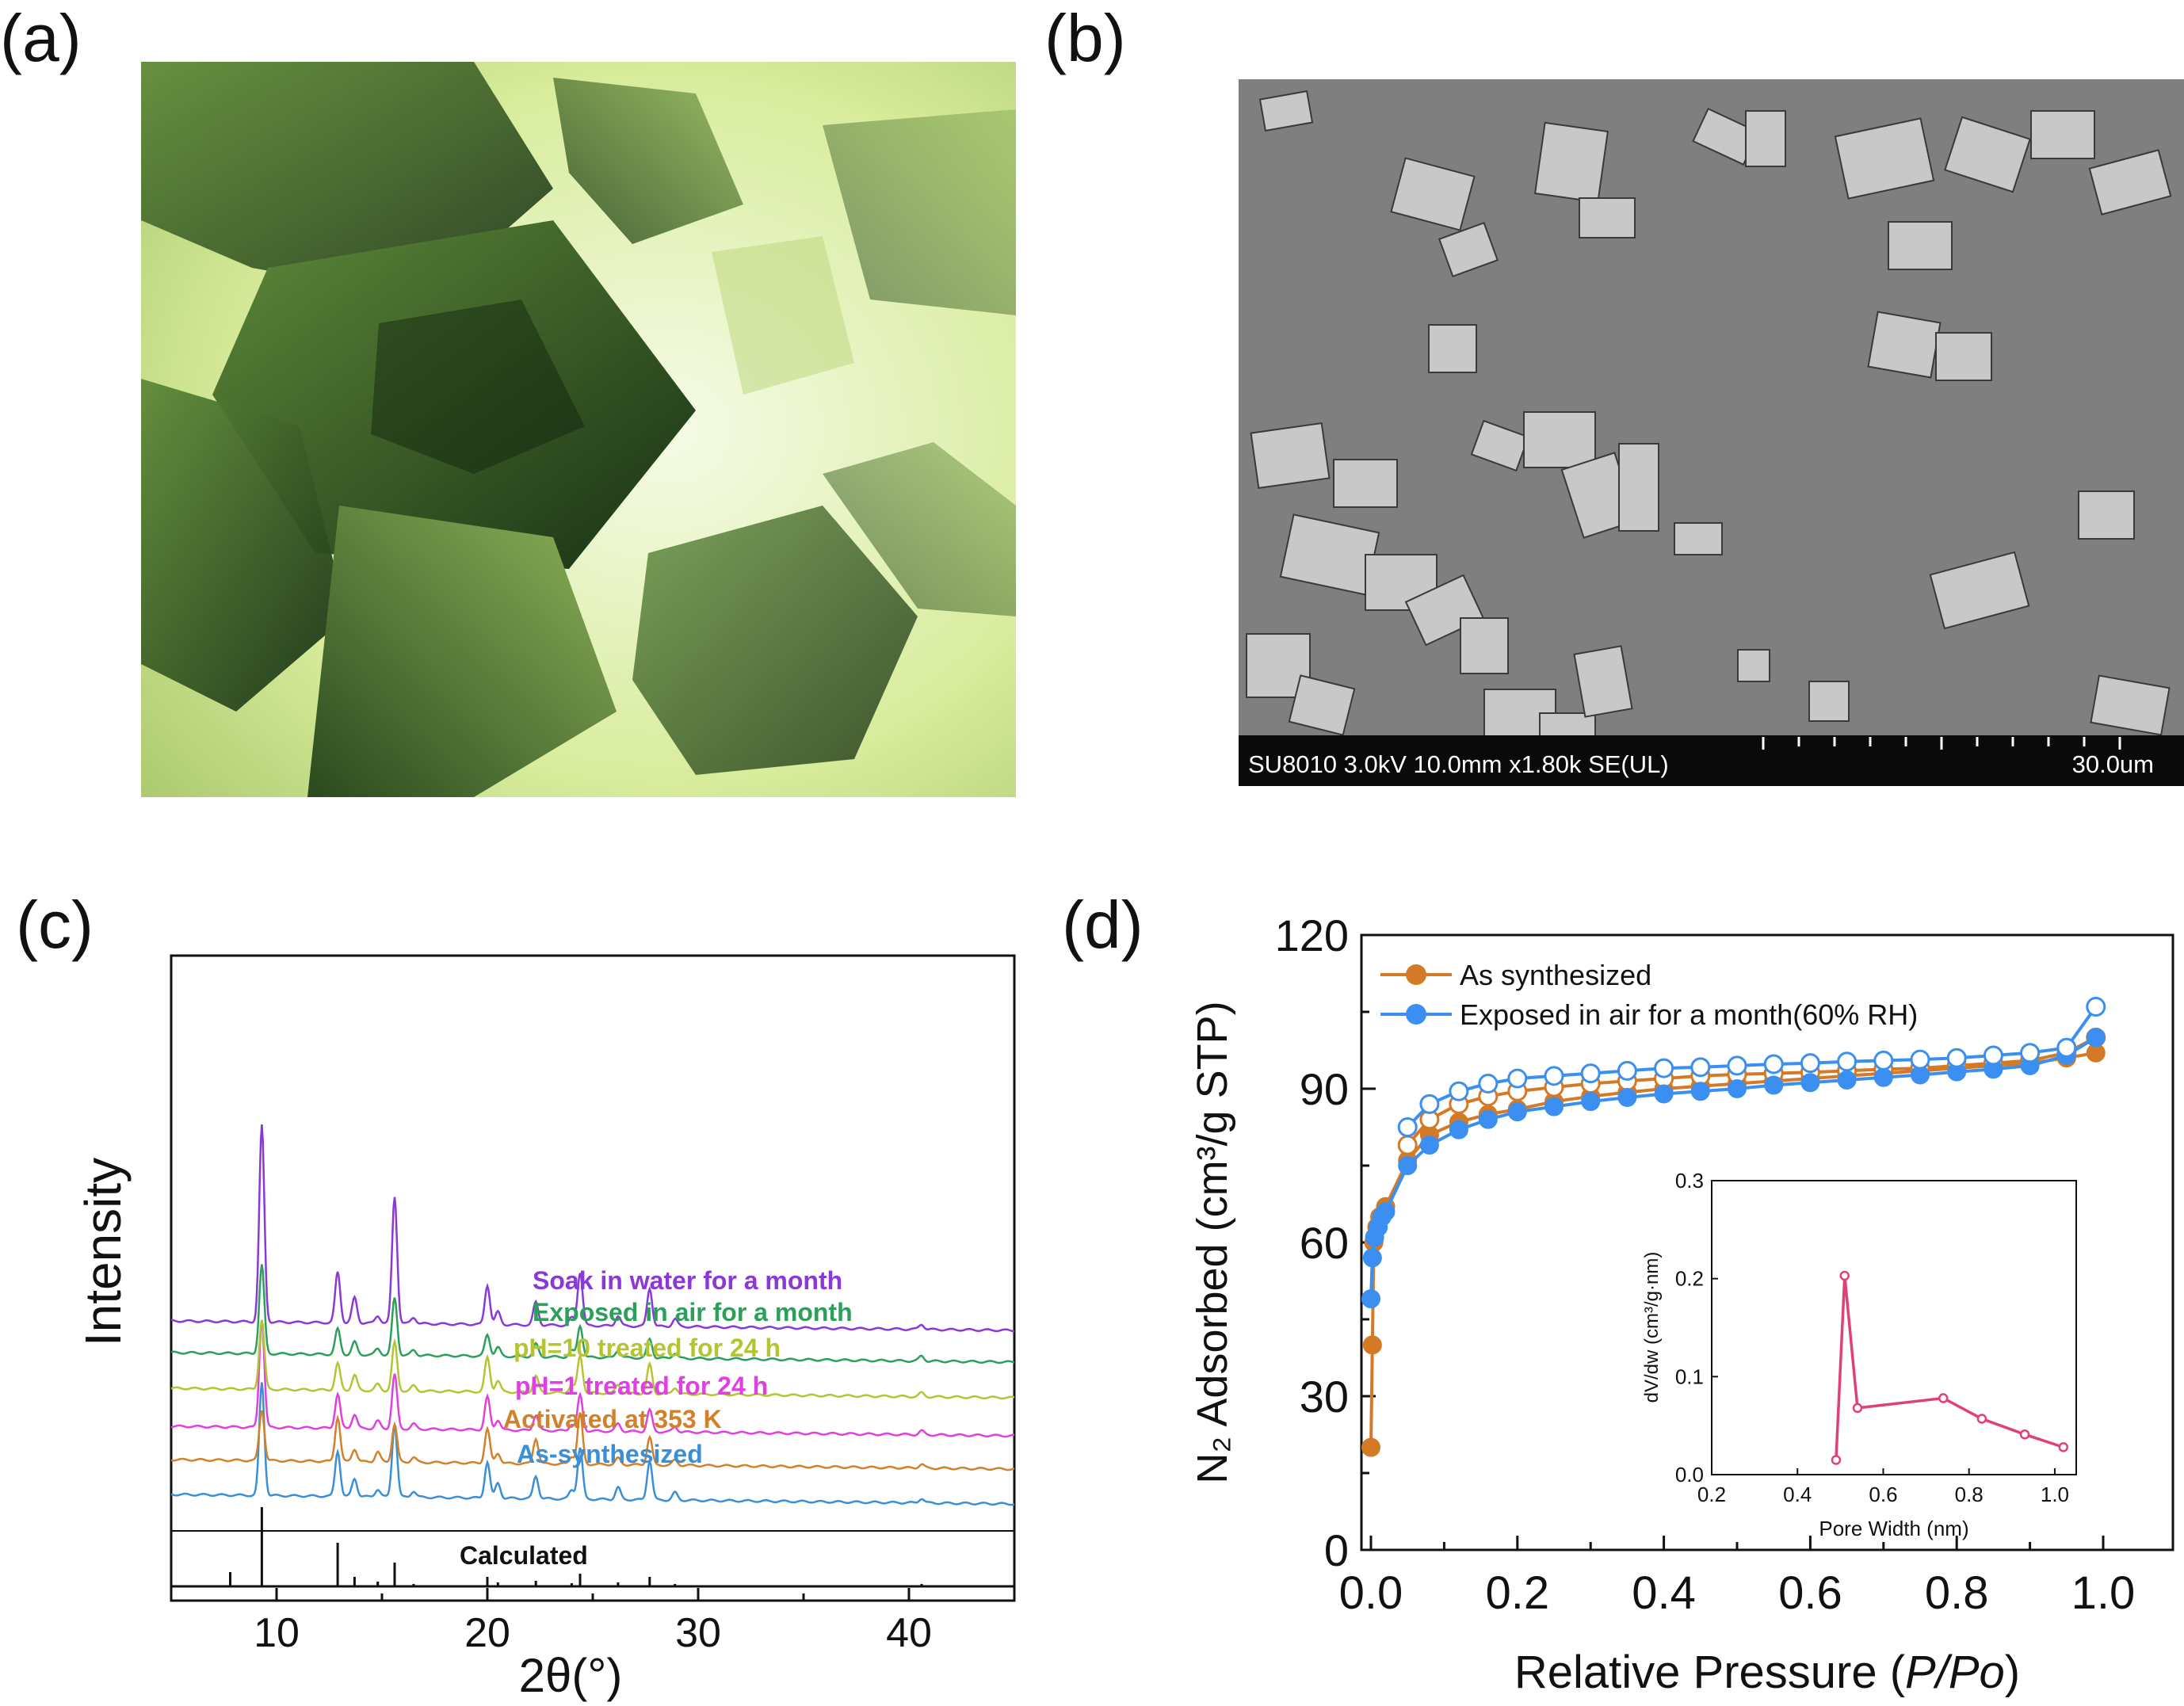  Describe the element at coordinates (1555, 975) in the screenshot. I see `legend-label-as-synthesized: As synthesized` at that location.